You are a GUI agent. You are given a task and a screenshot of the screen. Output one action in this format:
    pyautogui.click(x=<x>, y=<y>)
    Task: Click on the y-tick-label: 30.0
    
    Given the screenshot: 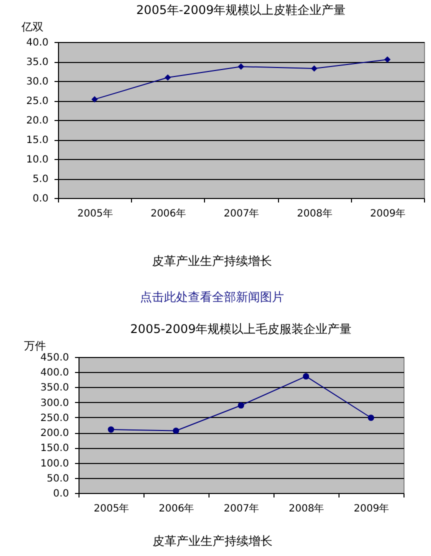 What is the action you would take?
    pyautogui.click(x=37, y=82)
    